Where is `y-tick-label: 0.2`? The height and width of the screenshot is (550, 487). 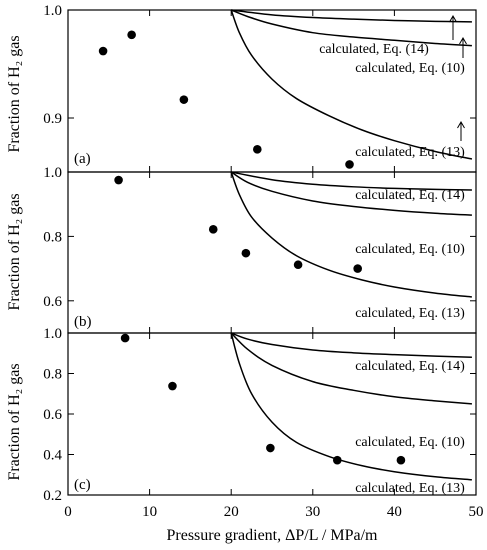 y-tick-label: 0.2 is located at coordinates (52, 496).